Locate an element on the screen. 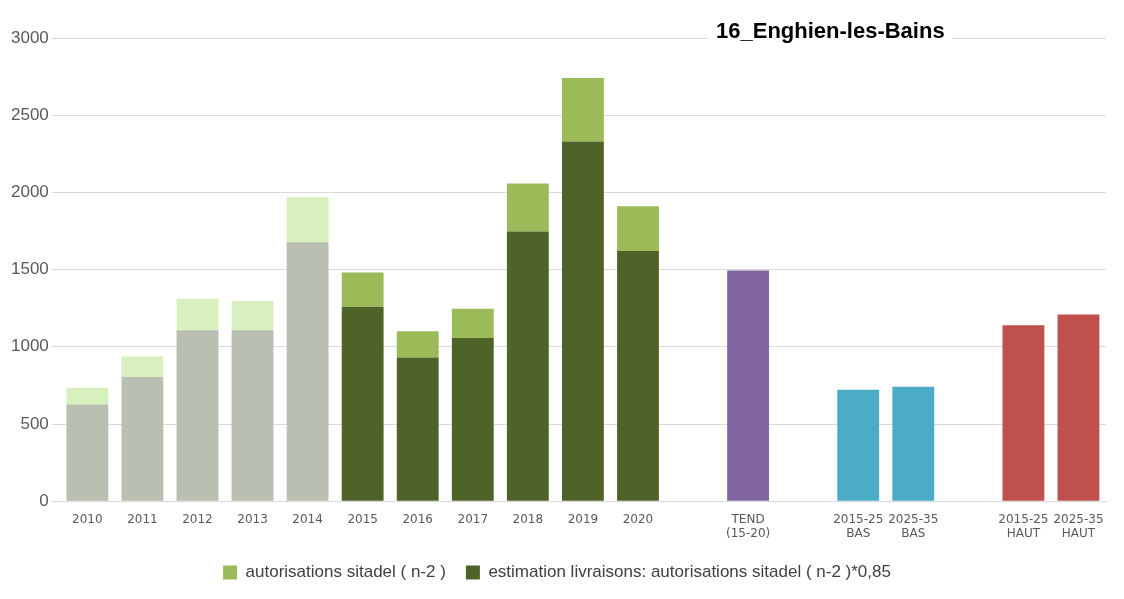 The height and width of the screenshot is (599, 1124). x-tick-label: TEND (15-20) is located at coordinates (748, 525).